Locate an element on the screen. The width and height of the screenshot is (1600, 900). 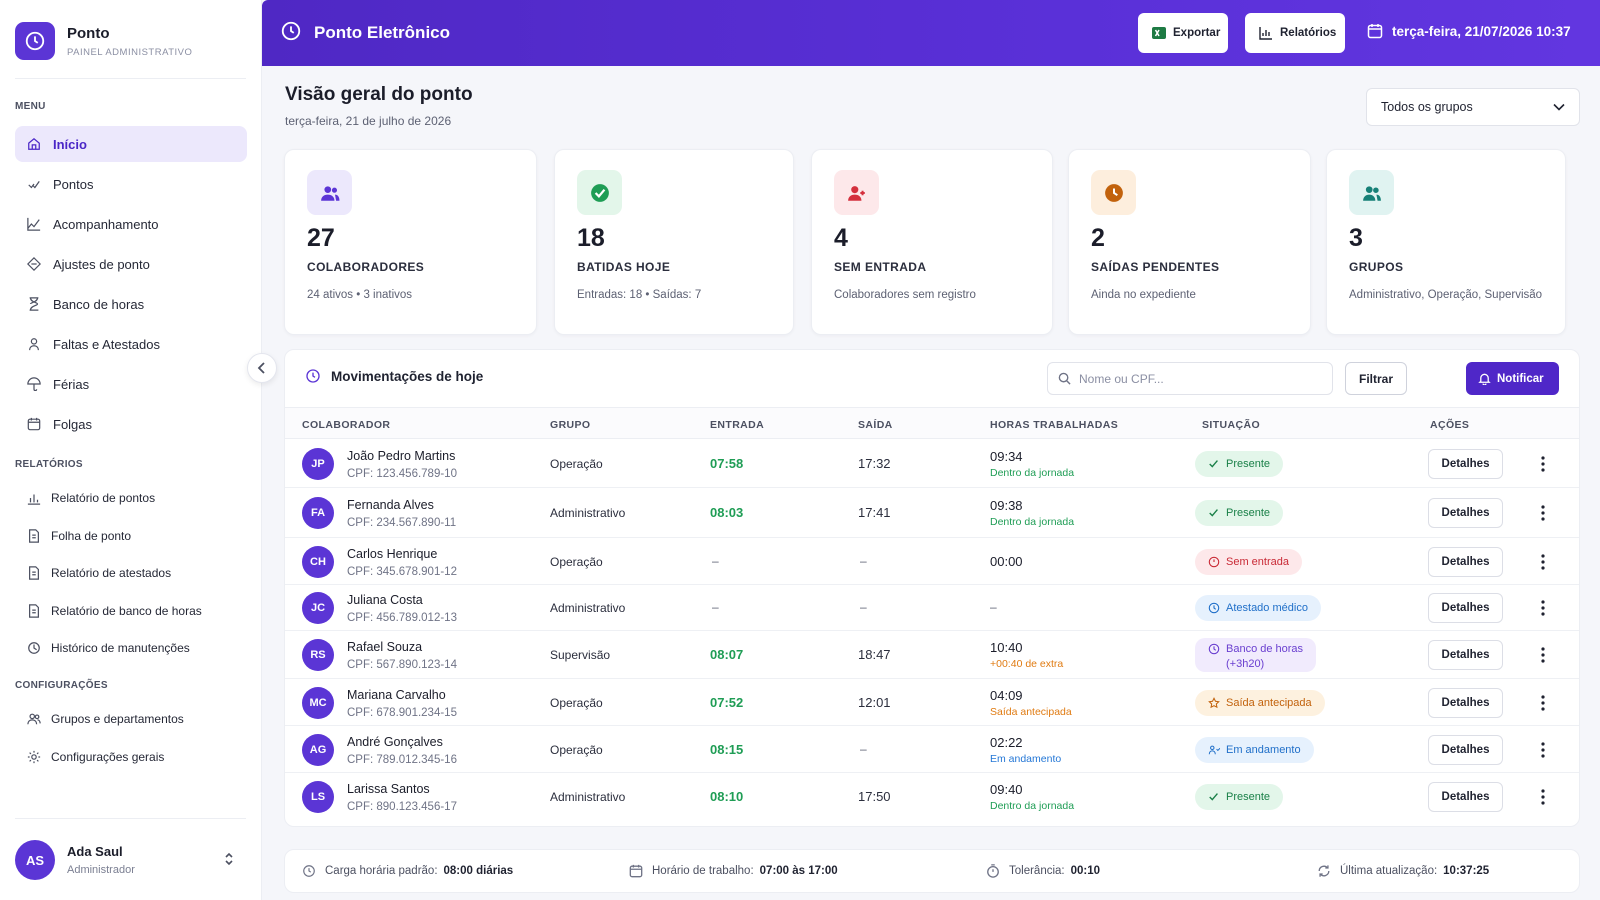
collapse-sidebar-button is located at coordinates (262, 368).